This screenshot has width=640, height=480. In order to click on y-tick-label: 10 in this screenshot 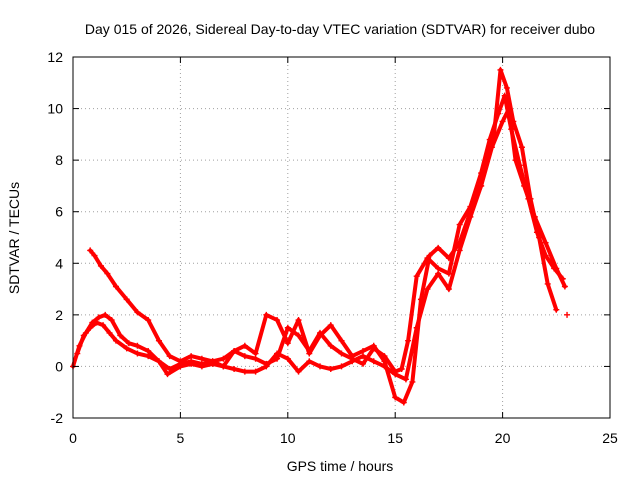, I will do `click(55, 109)`.